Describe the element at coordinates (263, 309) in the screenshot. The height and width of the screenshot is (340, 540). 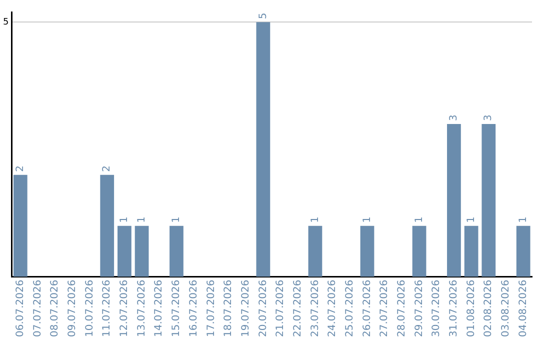
I see `x-tick-label: 20.07.2026` at that location.